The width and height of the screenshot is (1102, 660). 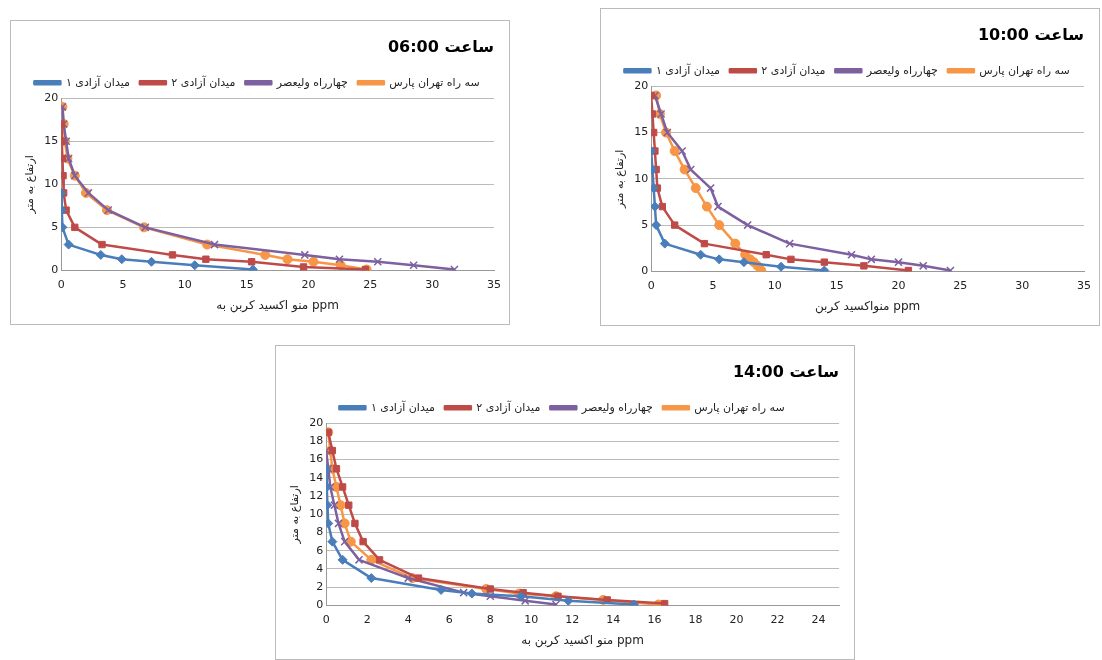 What do you see at coordinates (320, 550) in the screenshot?
I see `y-tick-label: 6` at bounding box center [320, 550].